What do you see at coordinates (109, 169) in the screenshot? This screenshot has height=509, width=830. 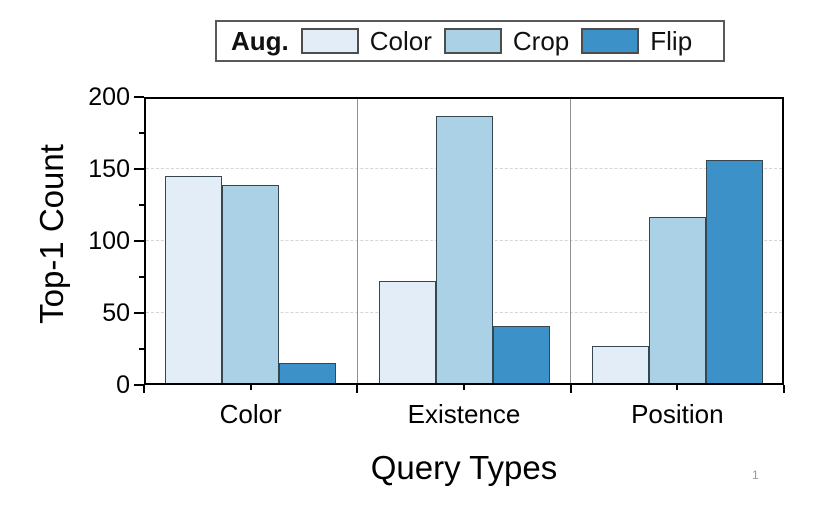 I see `y-tick-label-150: 150` at bounding box center [109, 169].